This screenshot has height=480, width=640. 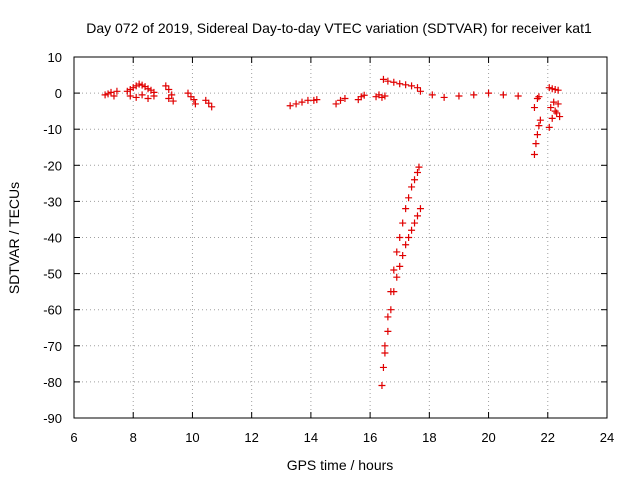 I want to click on x-tick-label: 10, so click(x=192, y=437).